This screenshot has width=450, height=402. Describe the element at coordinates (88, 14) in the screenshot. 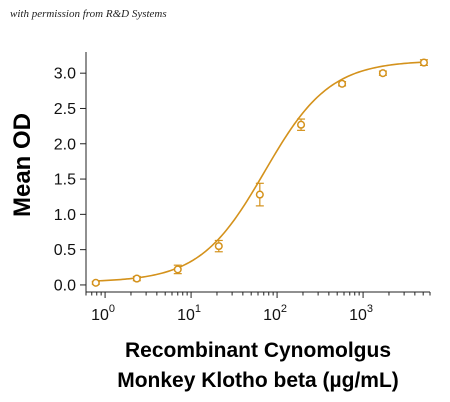

I see `permission-note: with permission from R&D Systems` at that location.